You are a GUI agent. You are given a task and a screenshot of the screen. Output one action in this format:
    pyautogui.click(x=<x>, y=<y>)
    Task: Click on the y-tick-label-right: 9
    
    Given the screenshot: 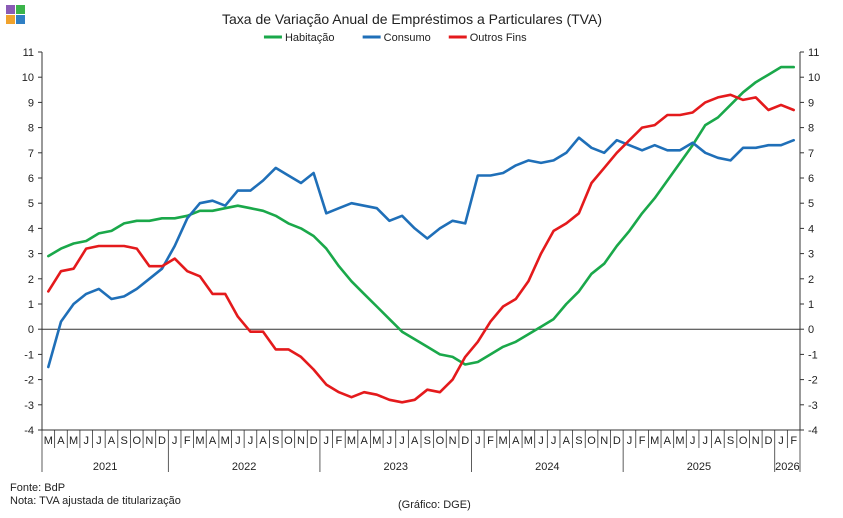 What is the action you would take?
    pyautogui.click(x=811, y=103)
    